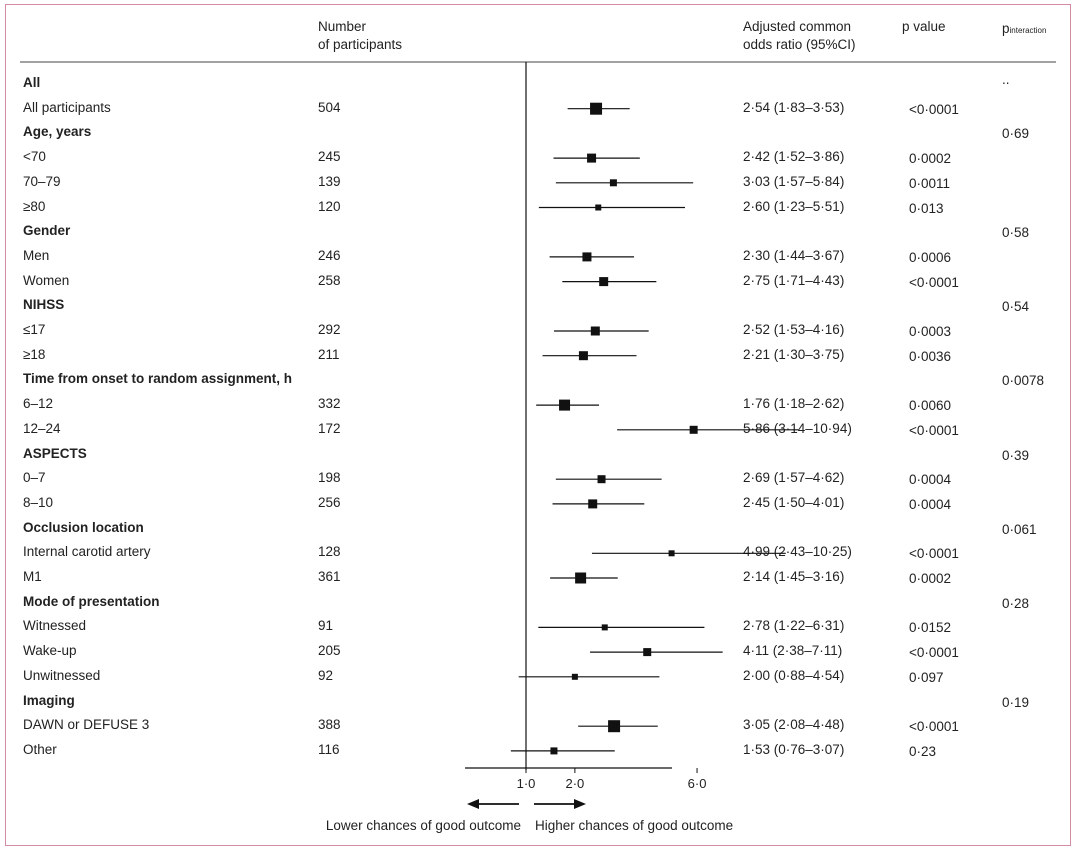 This screenshot has width=1080, height=856. What do you see at coordinates (930, 628) in the screenshot?
I see `p-value: 0·0152` at bounding box center [930, 628].